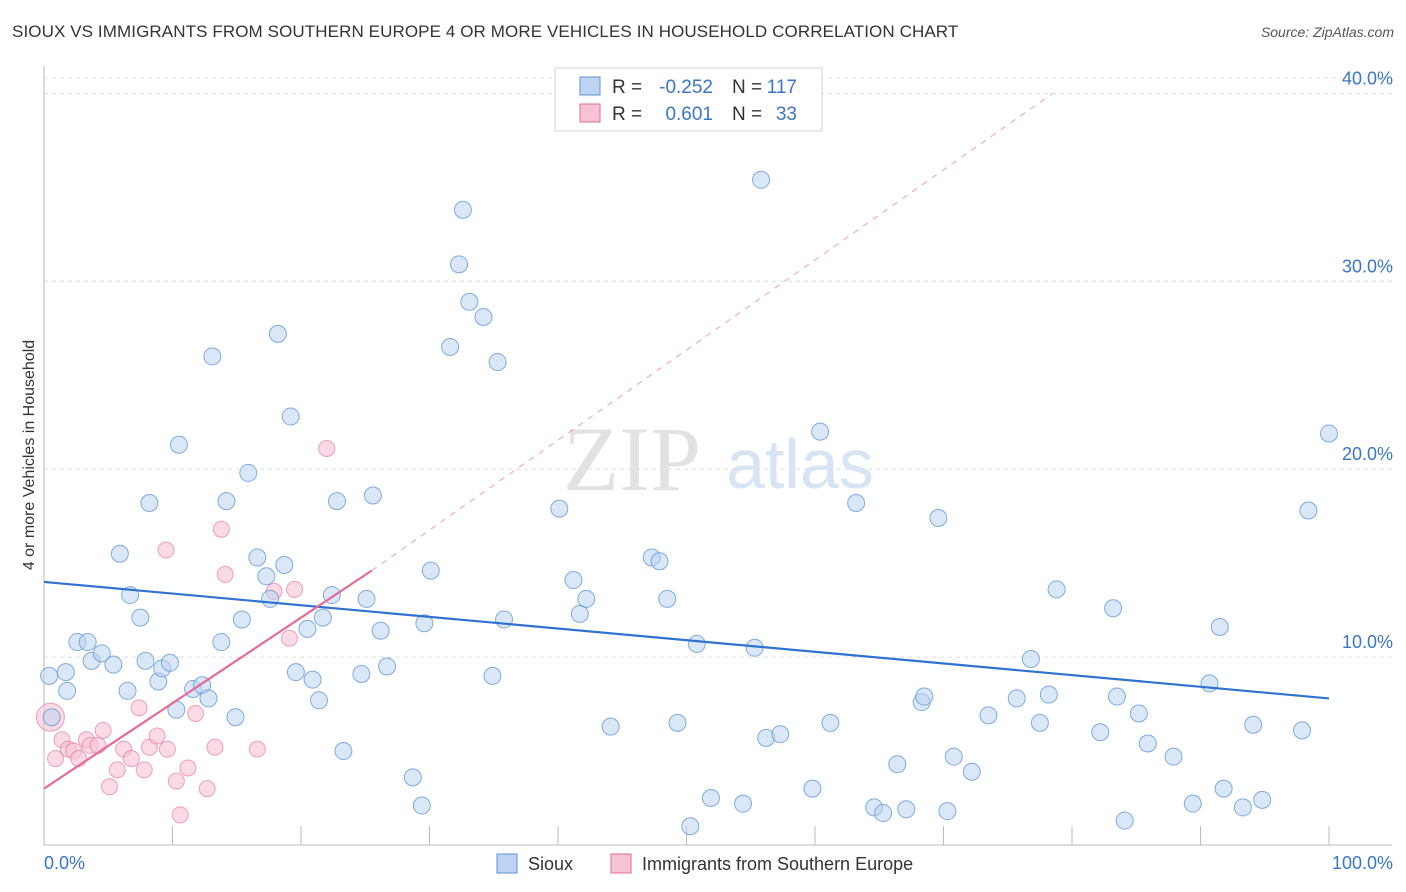  What do you see at coordinates (1367, 78) in the screenshot?
I see `y-tick-label: 40.0%` at bounding box center [1367, 78].